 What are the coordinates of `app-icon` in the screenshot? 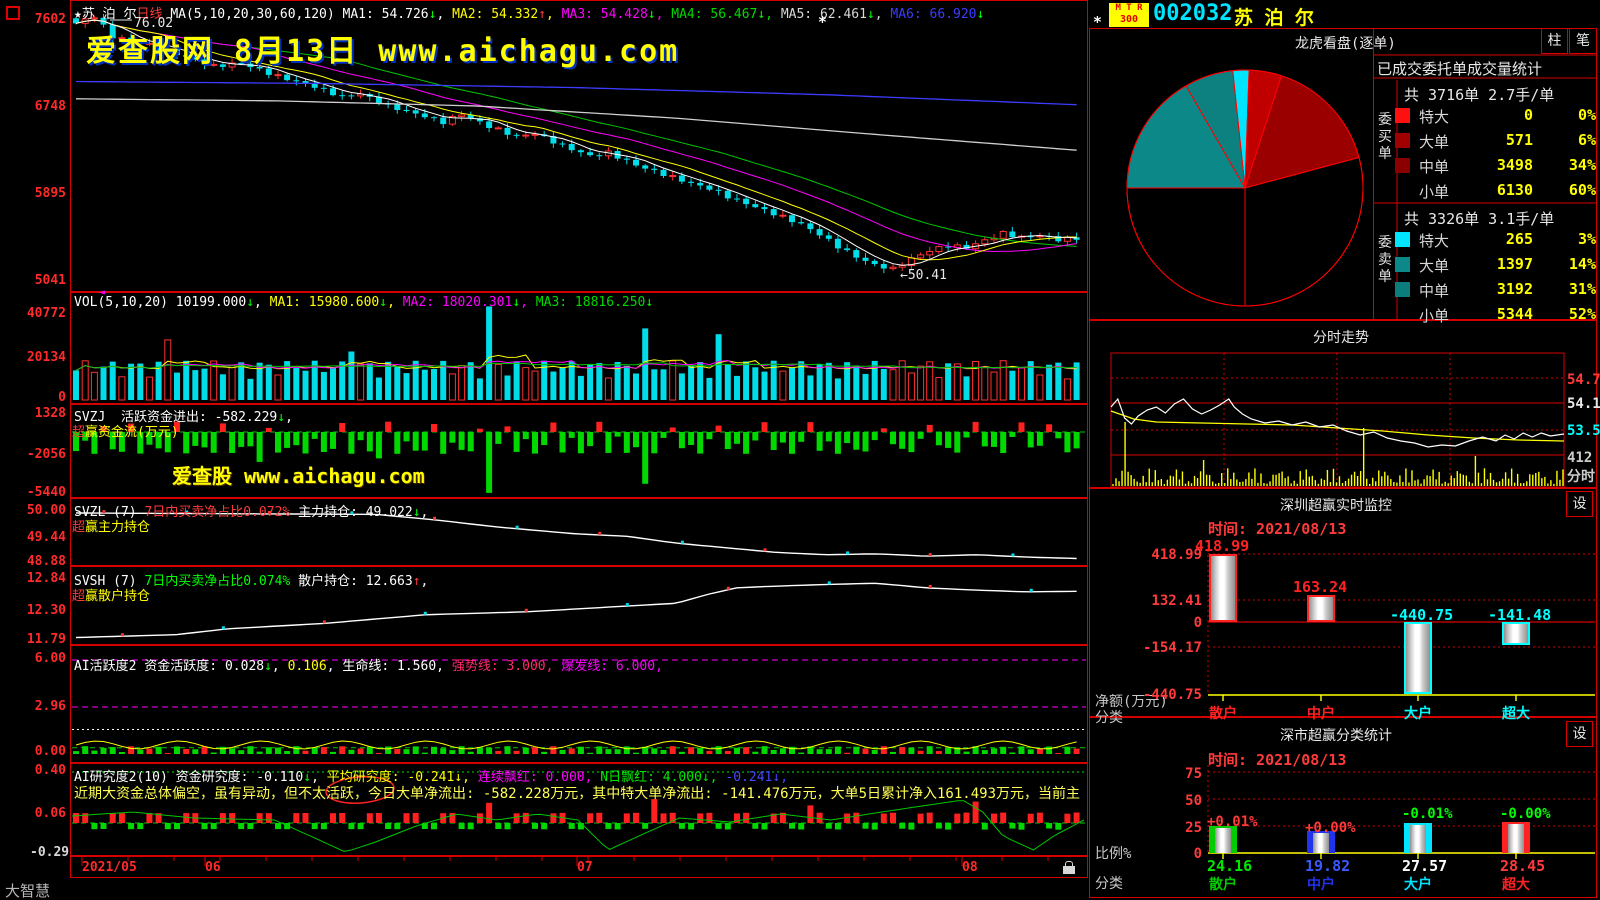 It's located at (13, 13).